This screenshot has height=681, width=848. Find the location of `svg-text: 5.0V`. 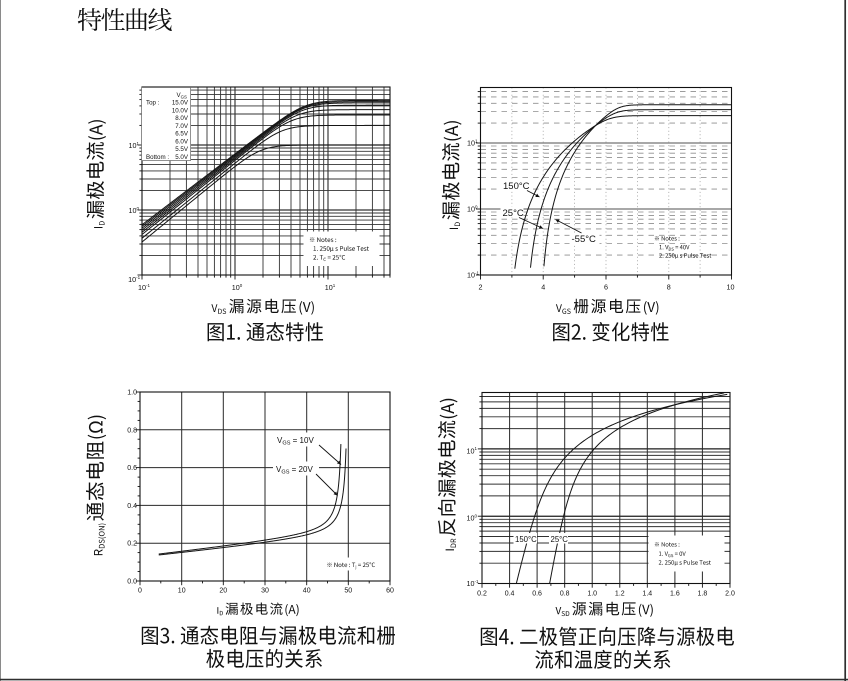

svg-text: 5.0V is located at coordinates (182, 157).